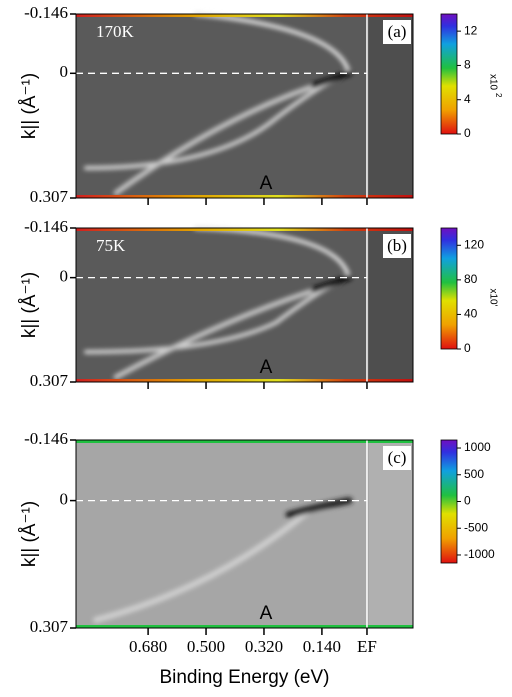 Image resolution: width=512 pixels, height=697 pixels. I want to click on x-tick-label: 0.320, so click(264, 646).